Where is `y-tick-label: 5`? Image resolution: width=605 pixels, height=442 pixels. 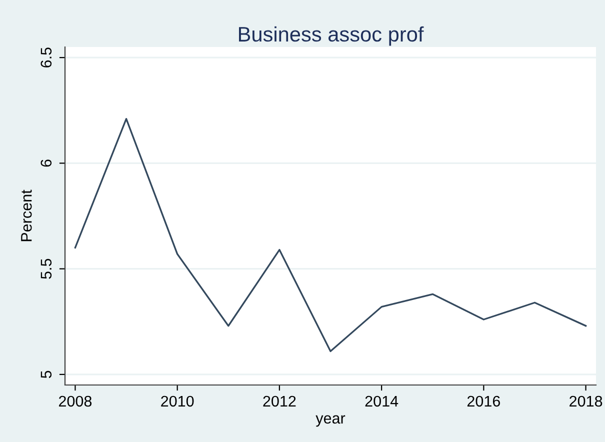 y-tick-label: 5 is located at coordinates (46, 374).